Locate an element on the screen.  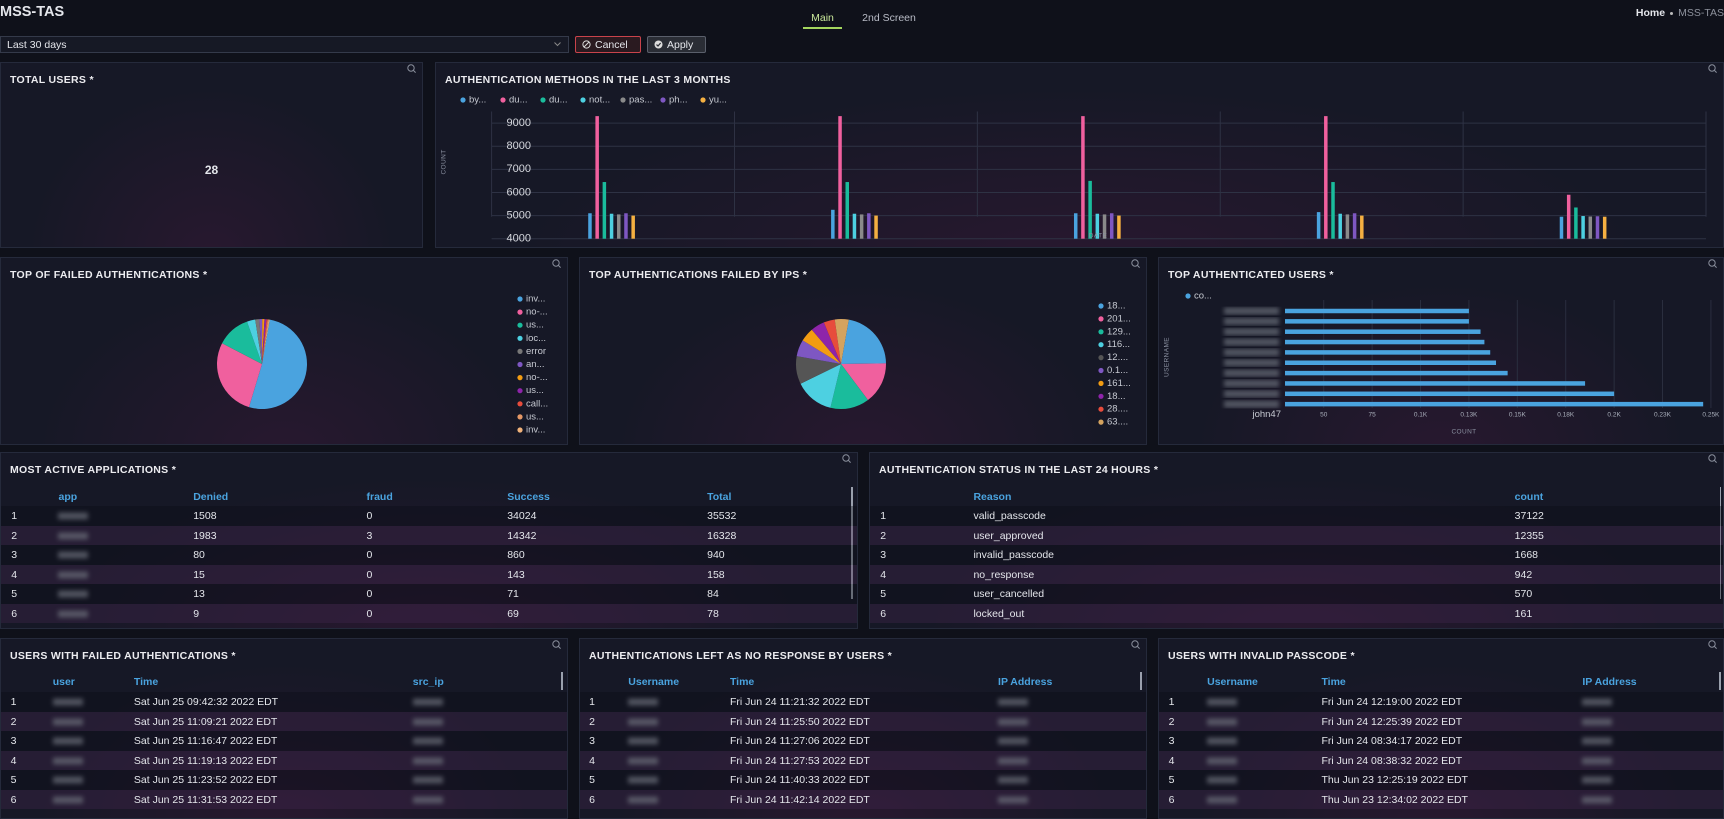
panel-title: USERS WITH FAILED AUTHENTICATIONS * is located at coordinates (123, 656).